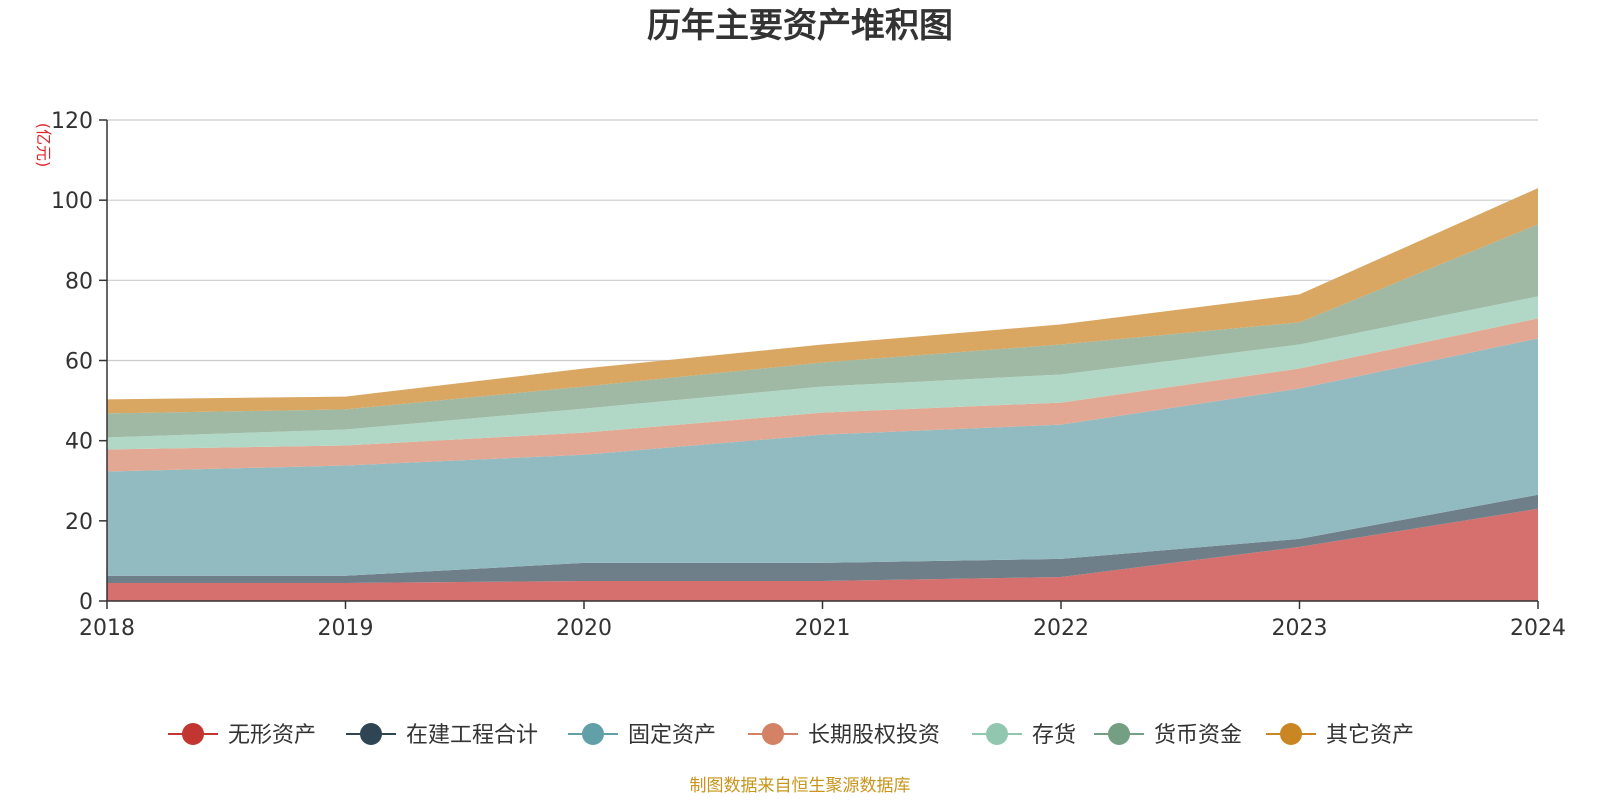  I want to click on legend-item-2: 在建工程合计, so click(442, 735).